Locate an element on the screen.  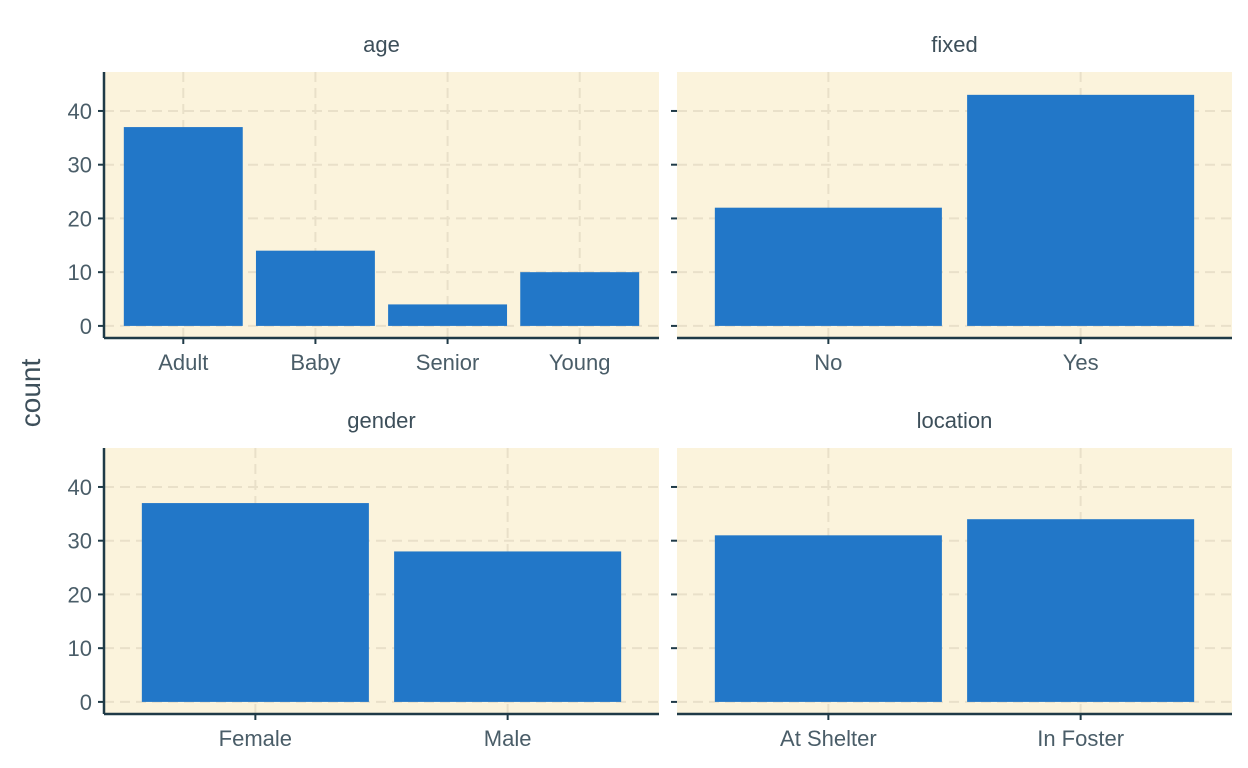
facet-title-location: location is located at coordinates (955, 420).